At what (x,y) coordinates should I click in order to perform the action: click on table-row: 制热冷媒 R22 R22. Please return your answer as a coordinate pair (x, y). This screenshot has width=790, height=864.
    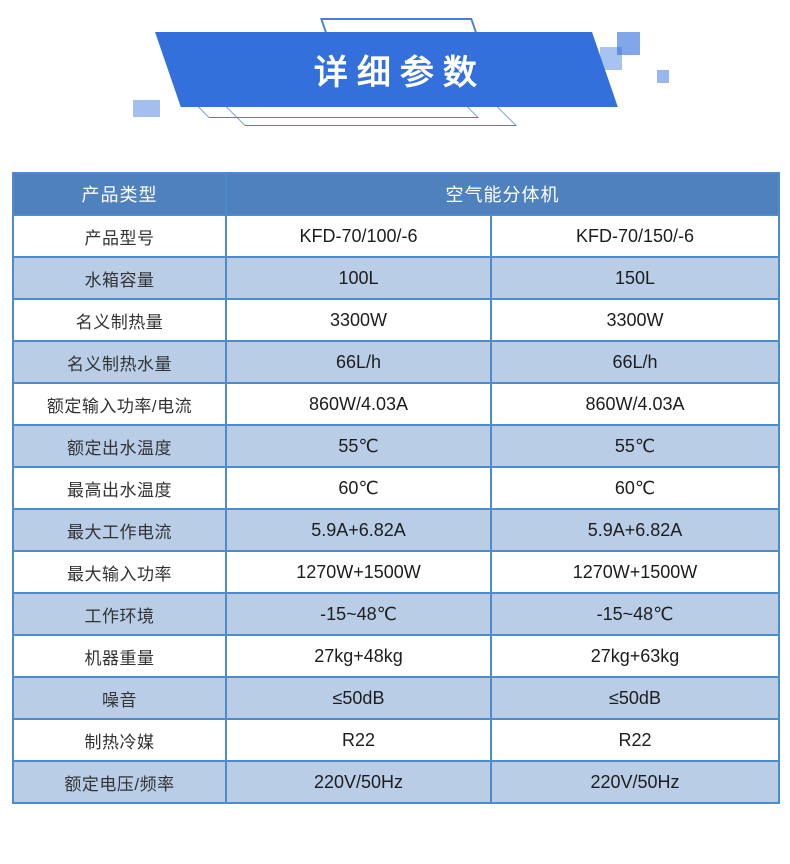
    Looking at the image, I should click on (396, 740).